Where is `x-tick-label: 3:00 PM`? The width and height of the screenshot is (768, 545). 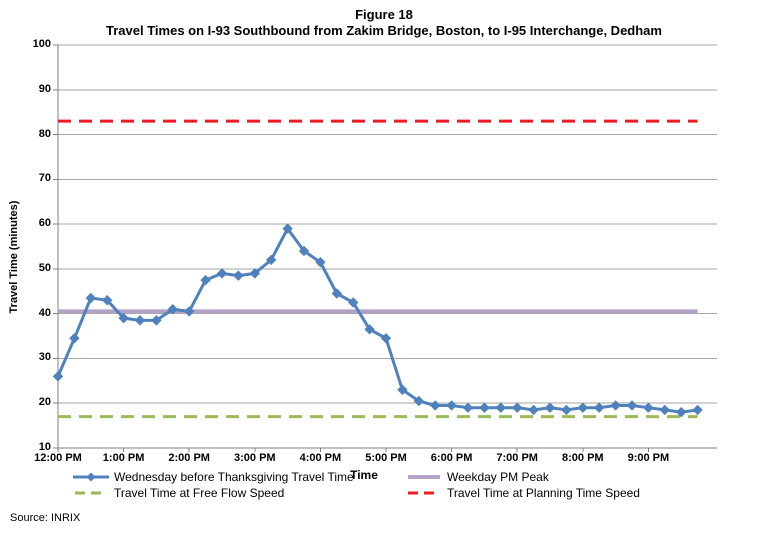 x-tick-label: 3:00 PM is located at coordinates (255, 458).